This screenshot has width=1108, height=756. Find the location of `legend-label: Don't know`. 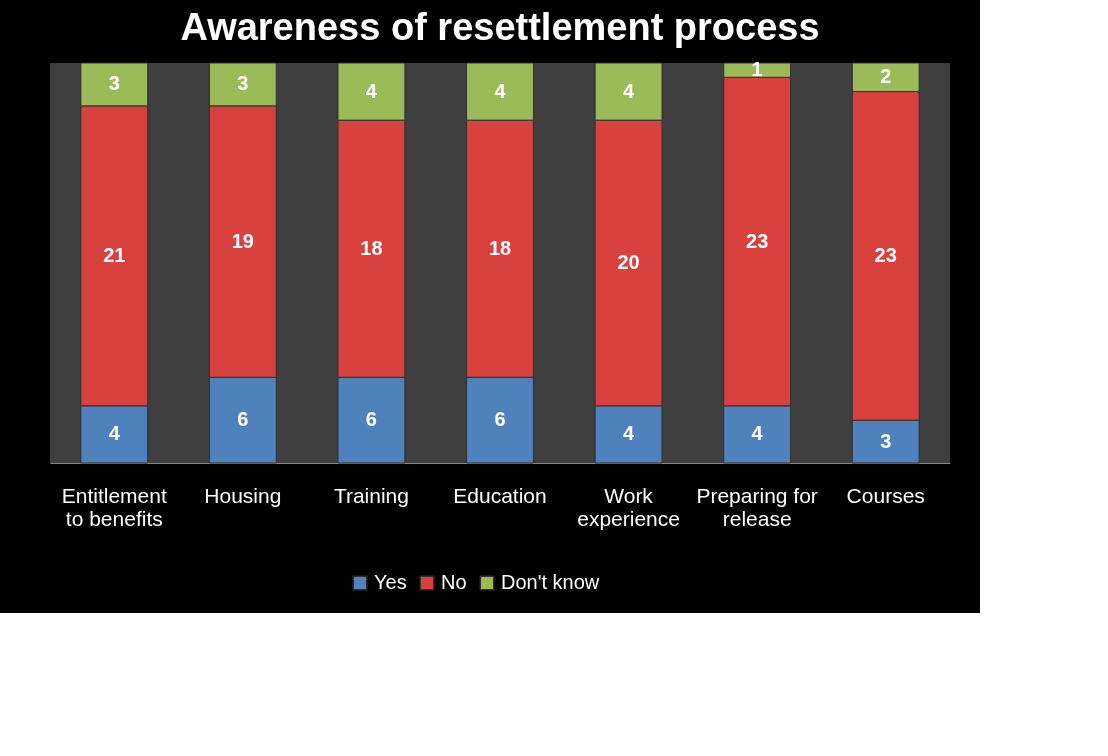

legend-label: Don't know is located at coordinates (550, 582).